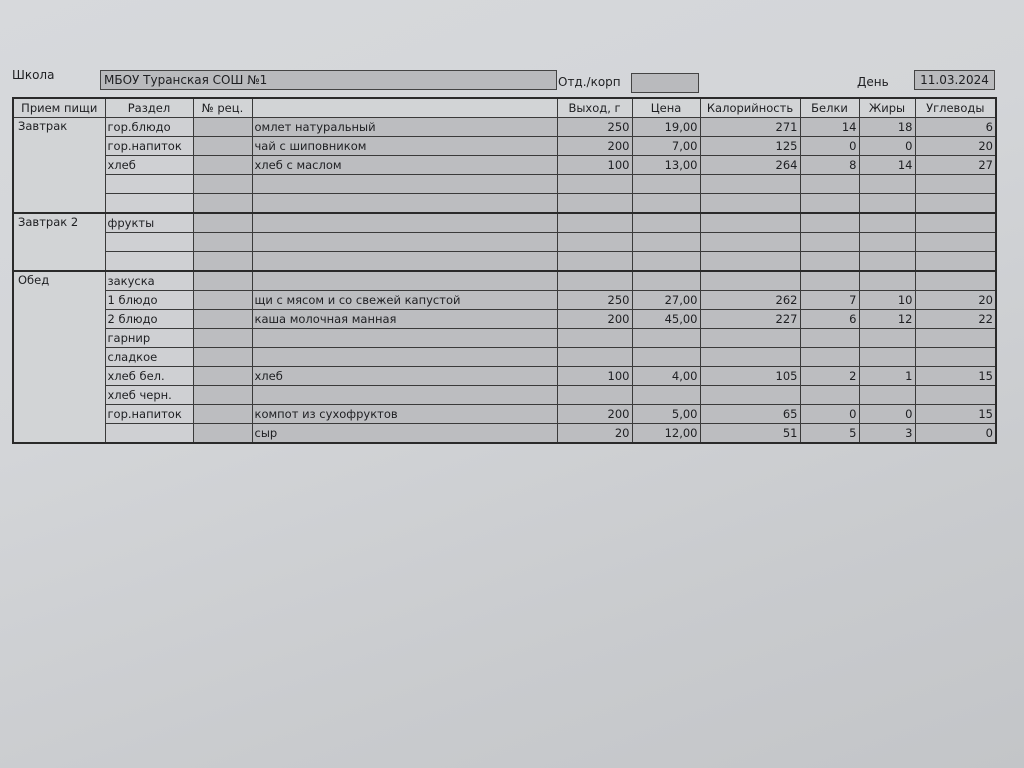  I want to click on calories-cell: 264, so click(750, 165).